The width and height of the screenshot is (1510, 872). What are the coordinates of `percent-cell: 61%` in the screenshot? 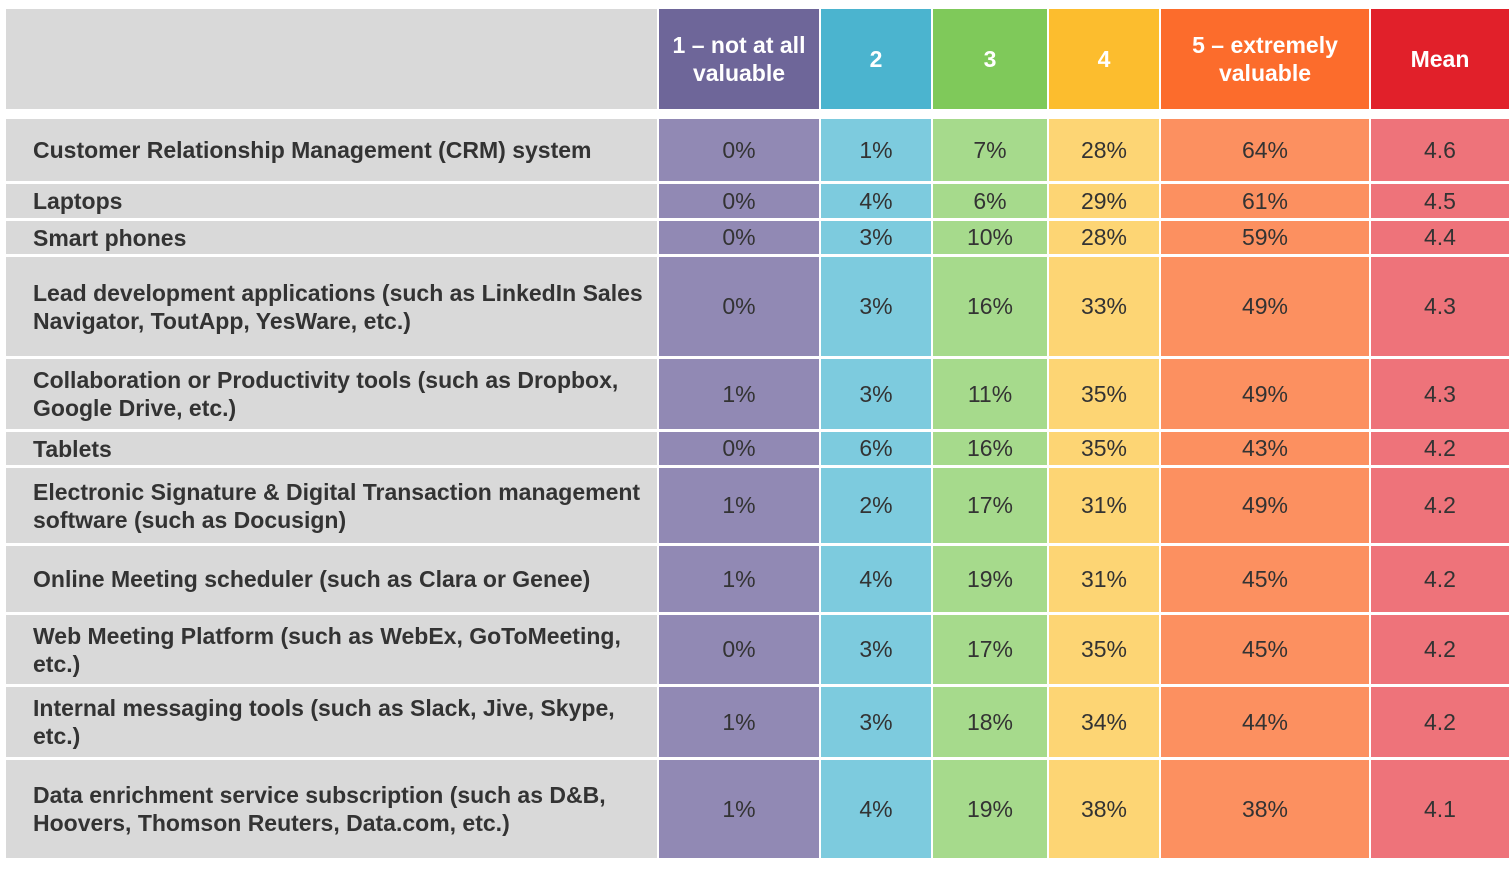 It's located at (1265, 201).